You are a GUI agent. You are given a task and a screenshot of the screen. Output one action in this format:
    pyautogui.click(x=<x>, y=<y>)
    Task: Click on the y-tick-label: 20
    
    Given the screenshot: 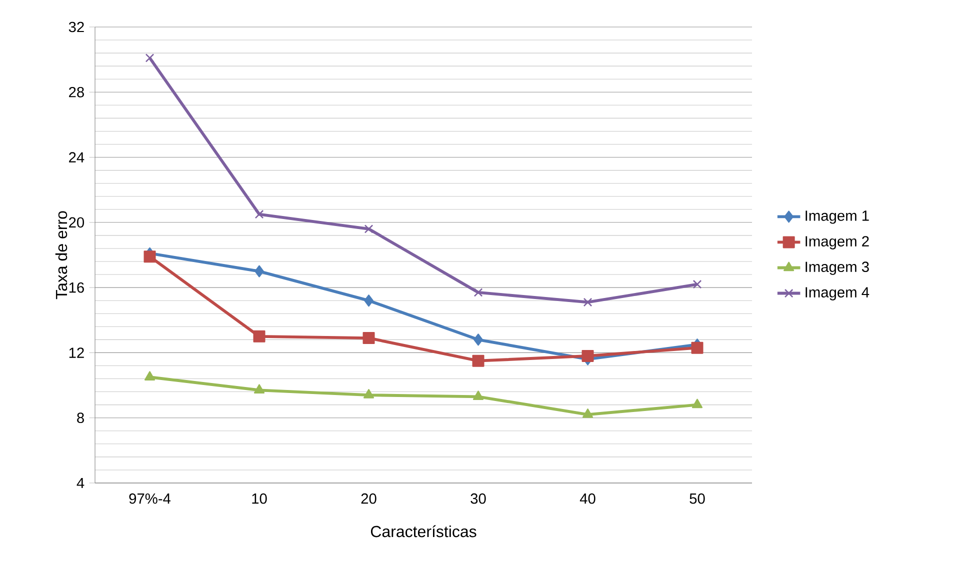 What is the action you would take?
    pyautogui.click(x=76, y=222)
    